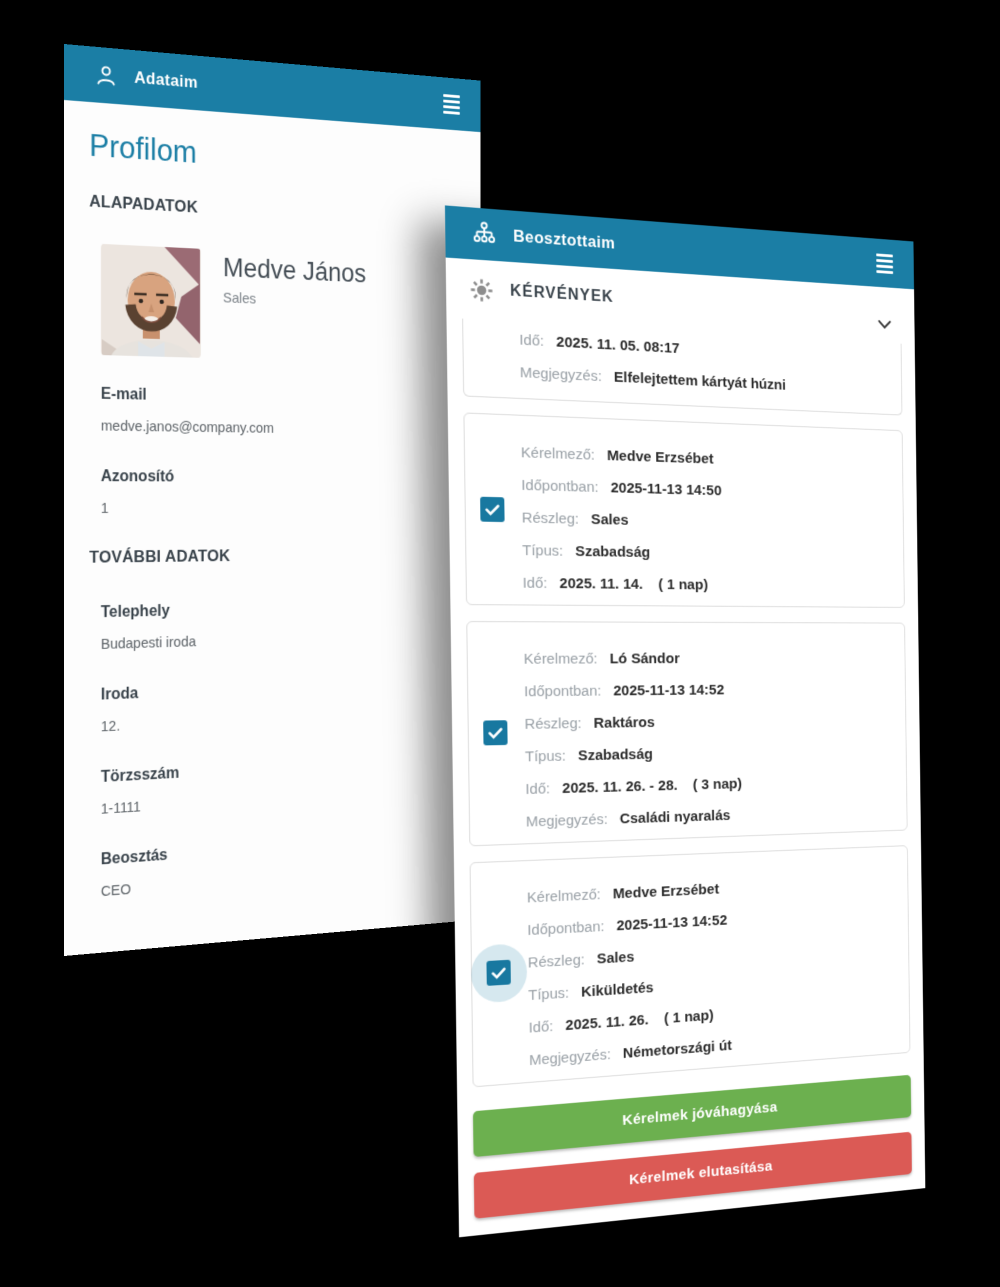  Describe the element at coordinates (143, 204) in the screenshot. I see `section-title-basic: ALAPADATOK` at that location.